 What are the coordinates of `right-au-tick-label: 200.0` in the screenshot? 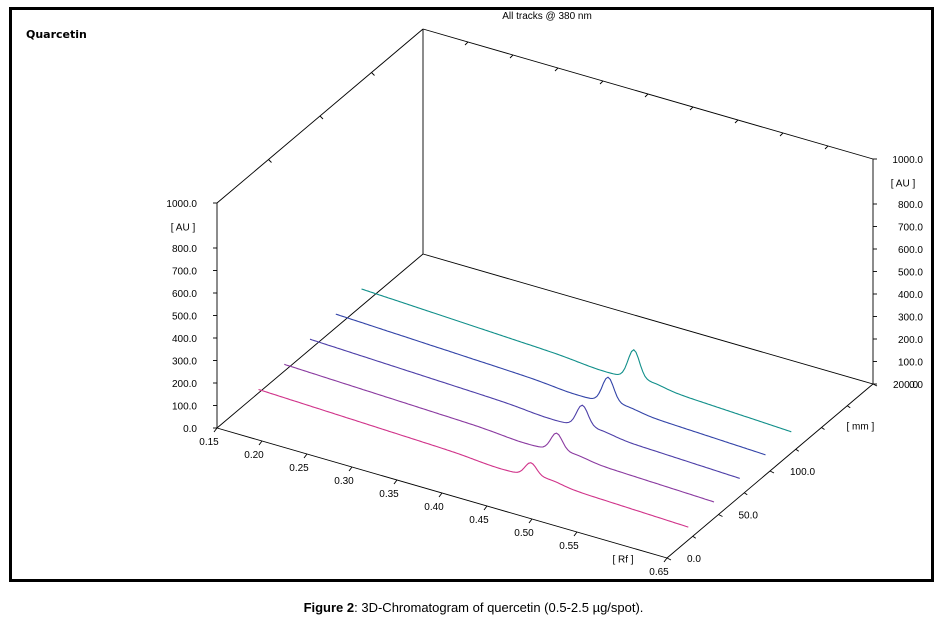 It's located at (910, 340).